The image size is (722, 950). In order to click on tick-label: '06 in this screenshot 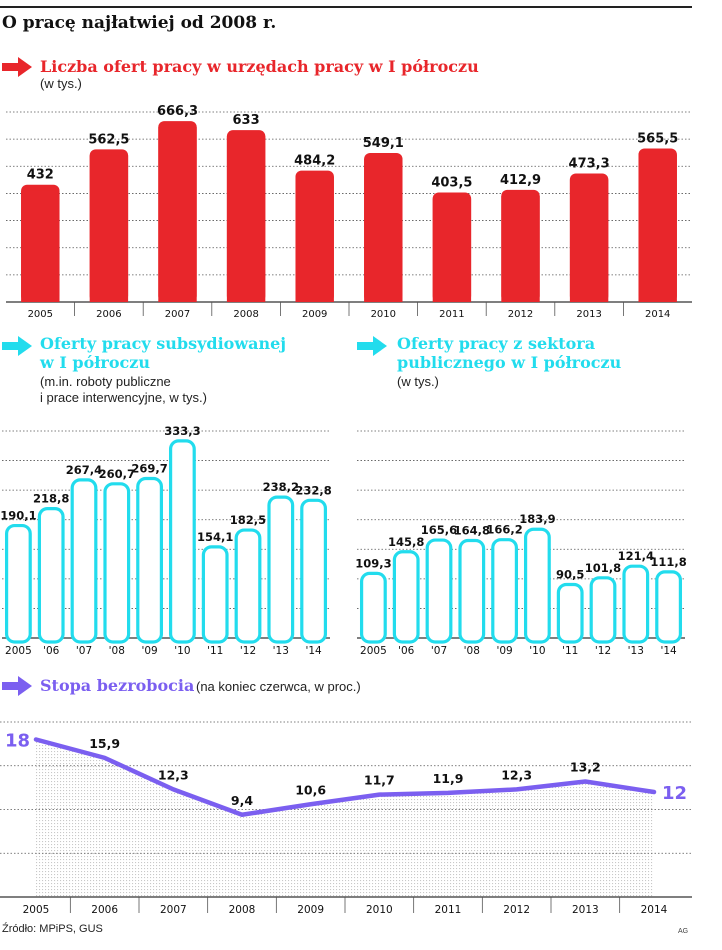, I will do `click(406, 651)`.